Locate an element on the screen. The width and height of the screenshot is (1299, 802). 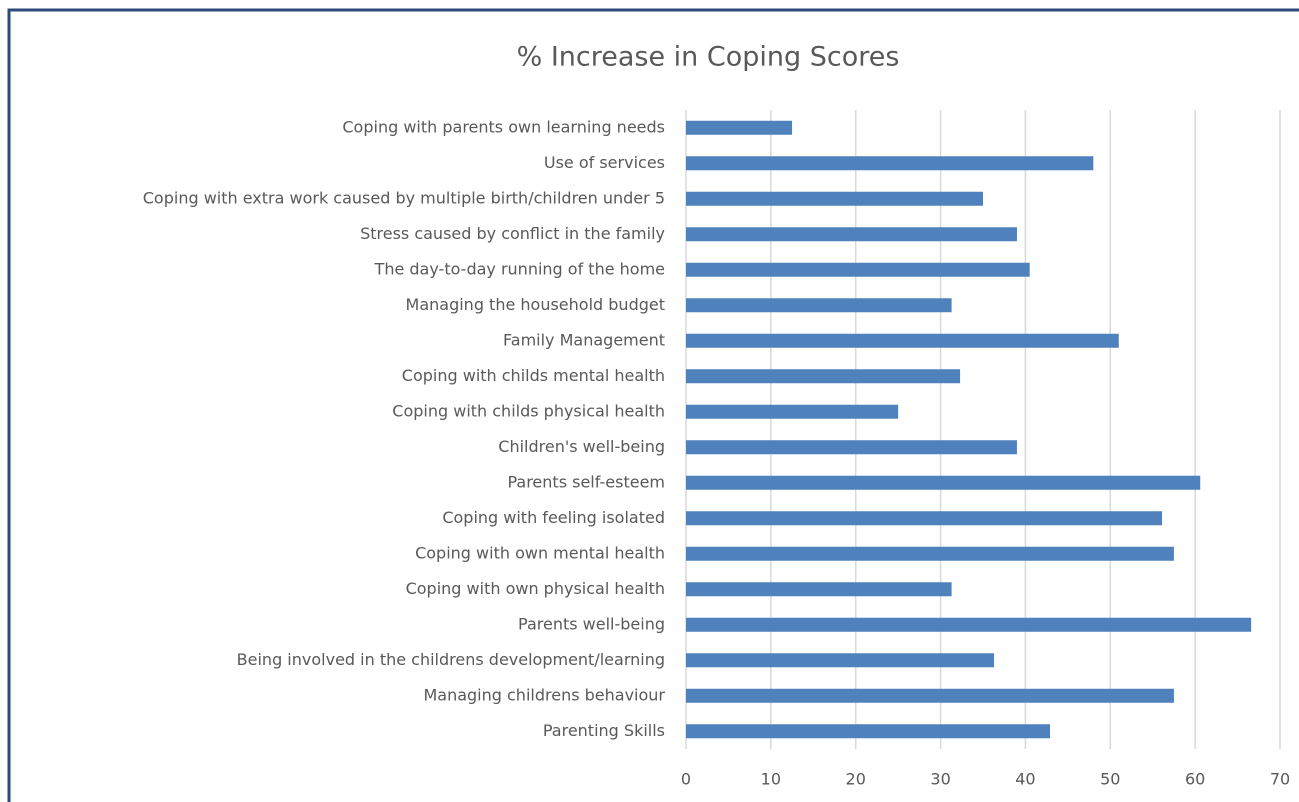
x-tick-label: 30 is located at coordinates (940, 779).